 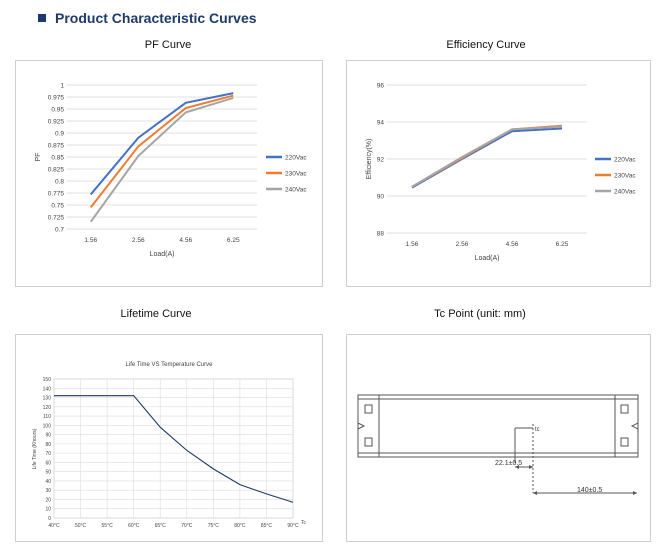 I want to click on y-tick-label: 0.7, so click(x=59, y=230).